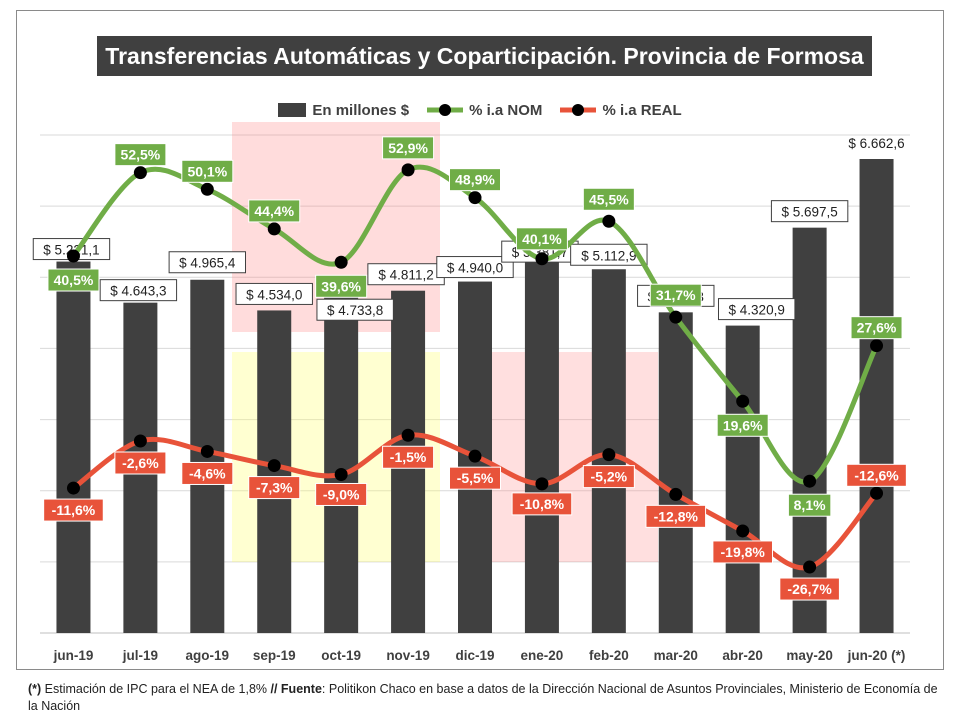  I want to click on real-data-label: -7,3%, so click(274, 488).